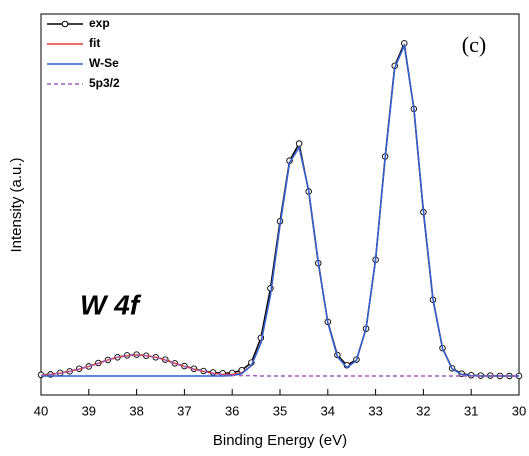 The height and width of the screenshot is (456, 529). I want to click on x-tick-label: 33, so click(375, 410).